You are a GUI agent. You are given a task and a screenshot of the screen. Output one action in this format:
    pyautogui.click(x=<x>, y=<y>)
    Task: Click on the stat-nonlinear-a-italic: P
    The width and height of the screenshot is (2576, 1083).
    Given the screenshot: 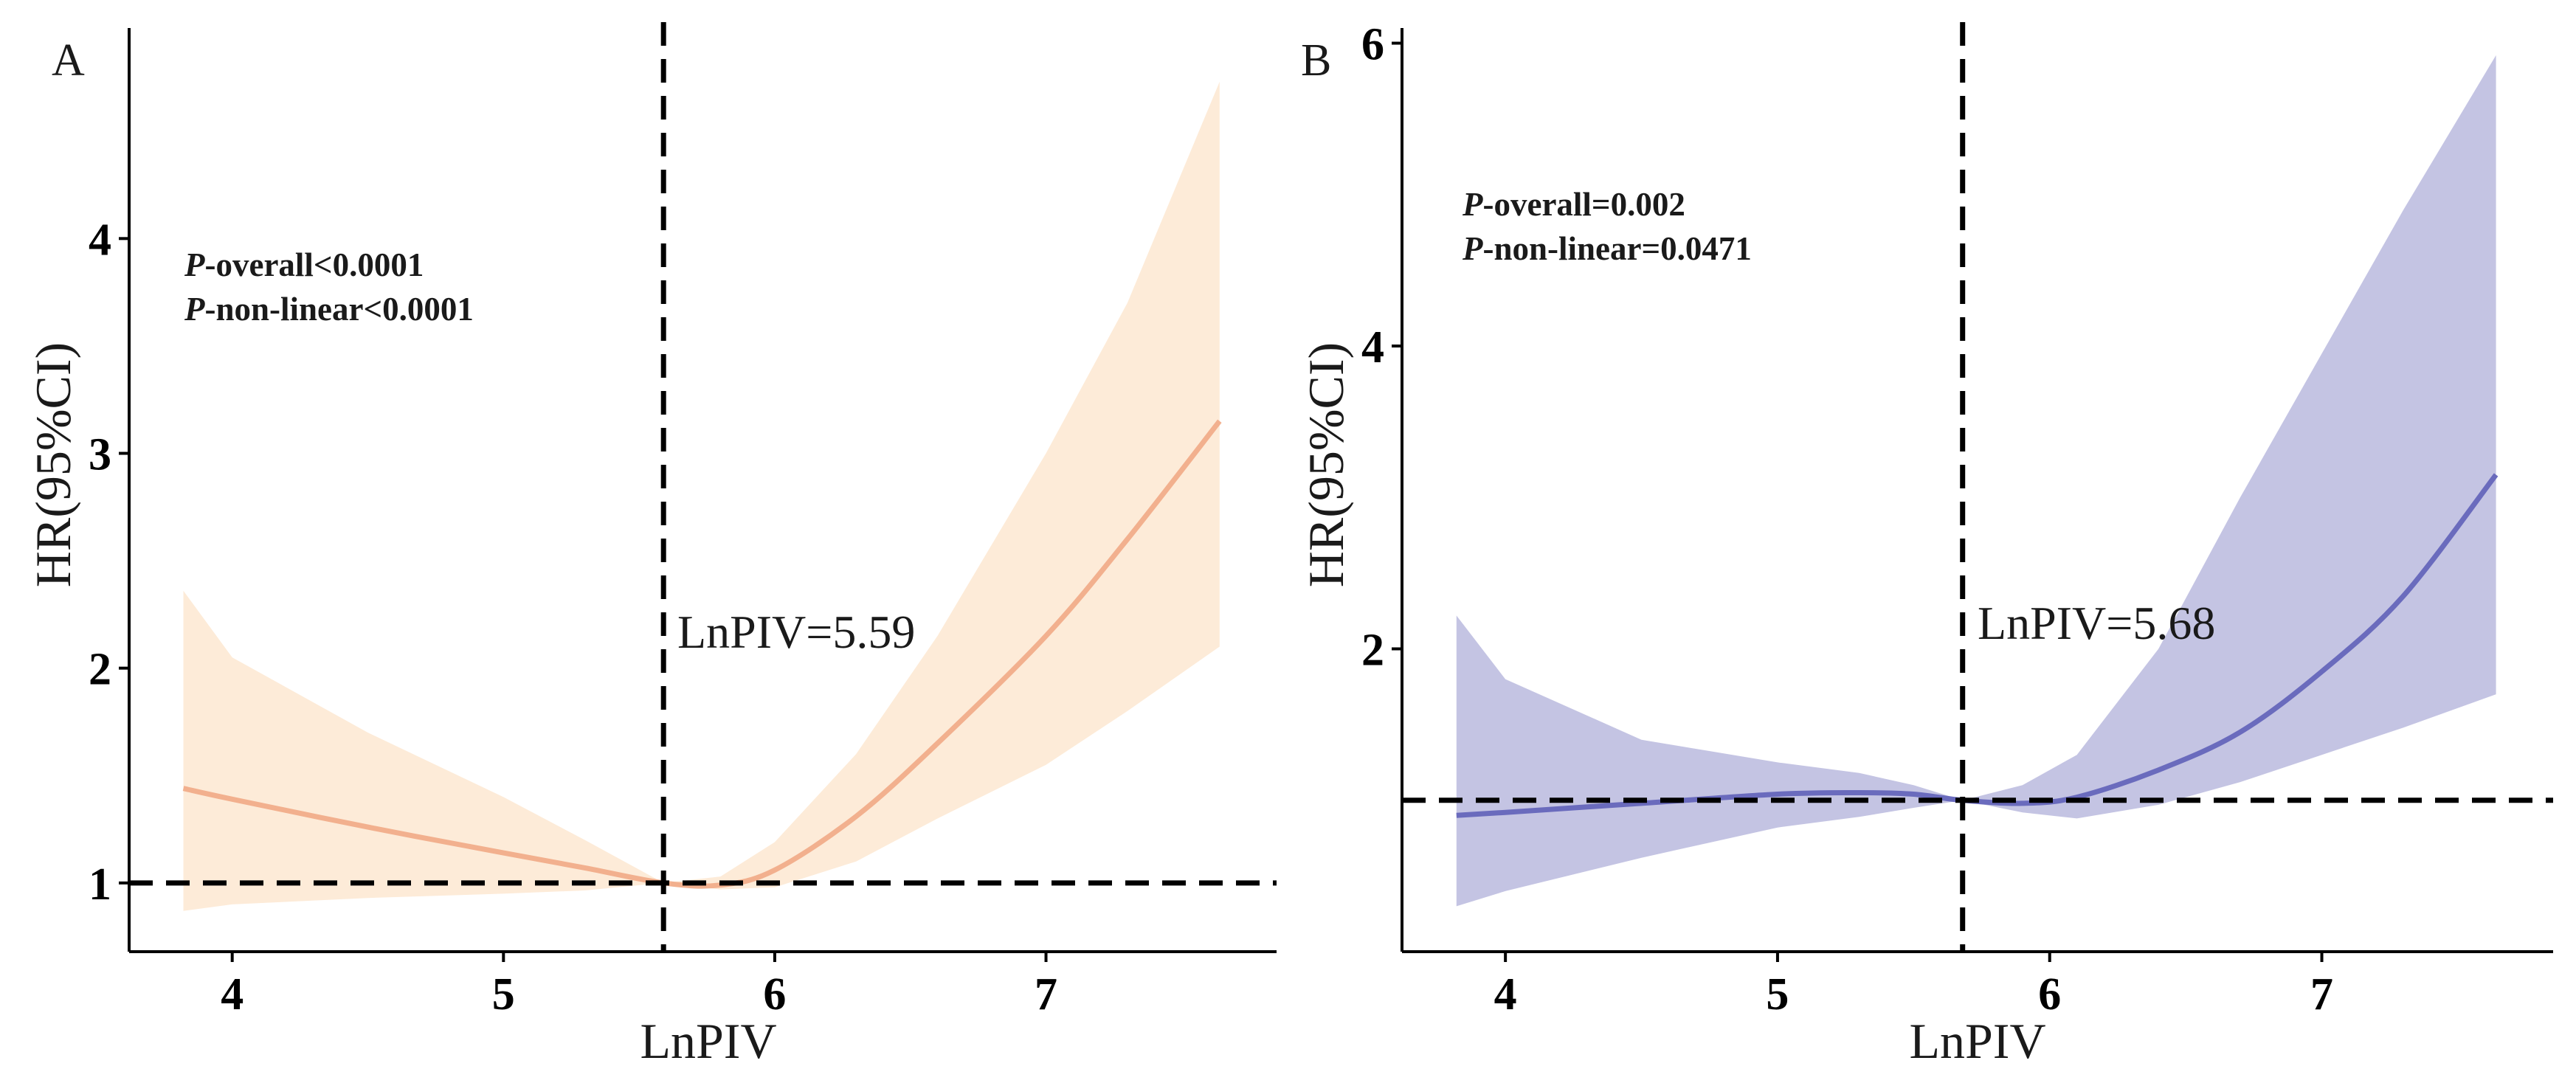 What is the action you would take?
    pyautogui.click(x=195, y=309)
    